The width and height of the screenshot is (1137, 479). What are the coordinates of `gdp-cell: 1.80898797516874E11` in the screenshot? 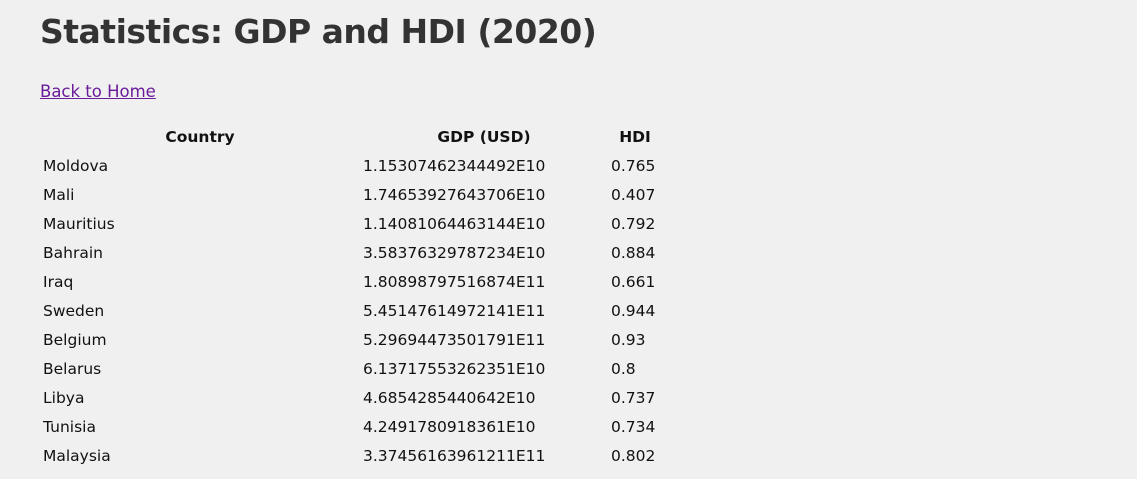 It's located at (454, 281).